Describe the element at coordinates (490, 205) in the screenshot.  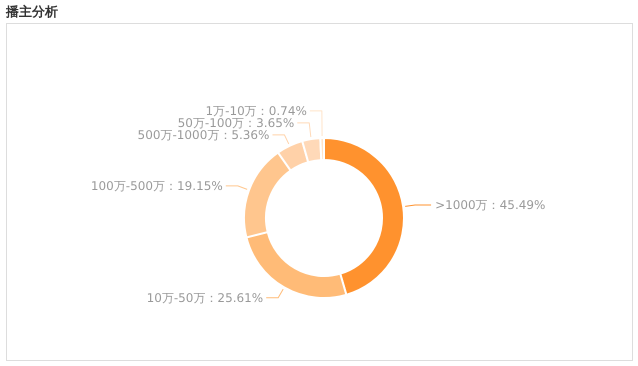
I see `slice-label: >1000万：45.49%` at that location.